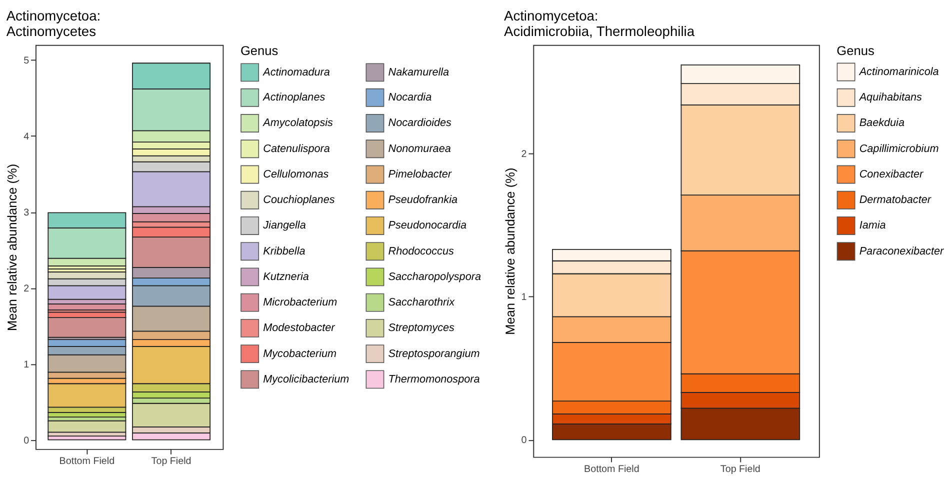 The image size is (950, 486). What do you see at coordinates (434, 276) in the screenshot?
I see `legend-label: Saccharopolyspora` at bounding box center [434, 276].